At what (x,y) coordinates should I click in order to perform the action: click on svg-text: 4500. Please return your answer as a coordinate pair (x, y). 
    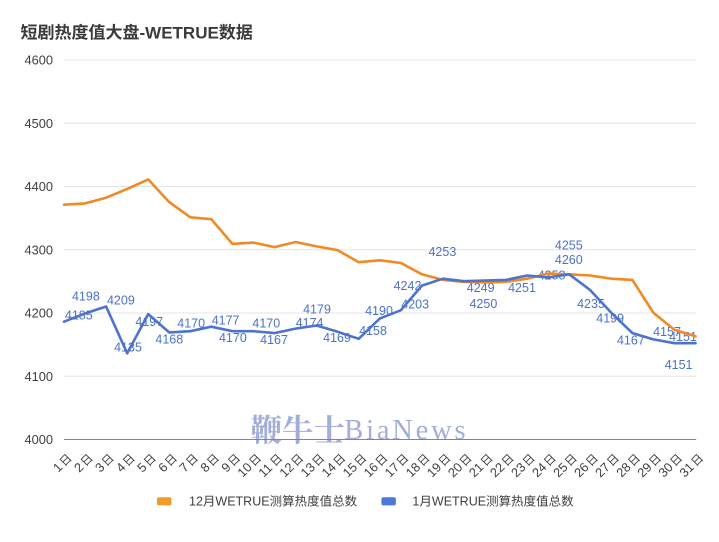
    Looking at the image, I should click on (39, 123).